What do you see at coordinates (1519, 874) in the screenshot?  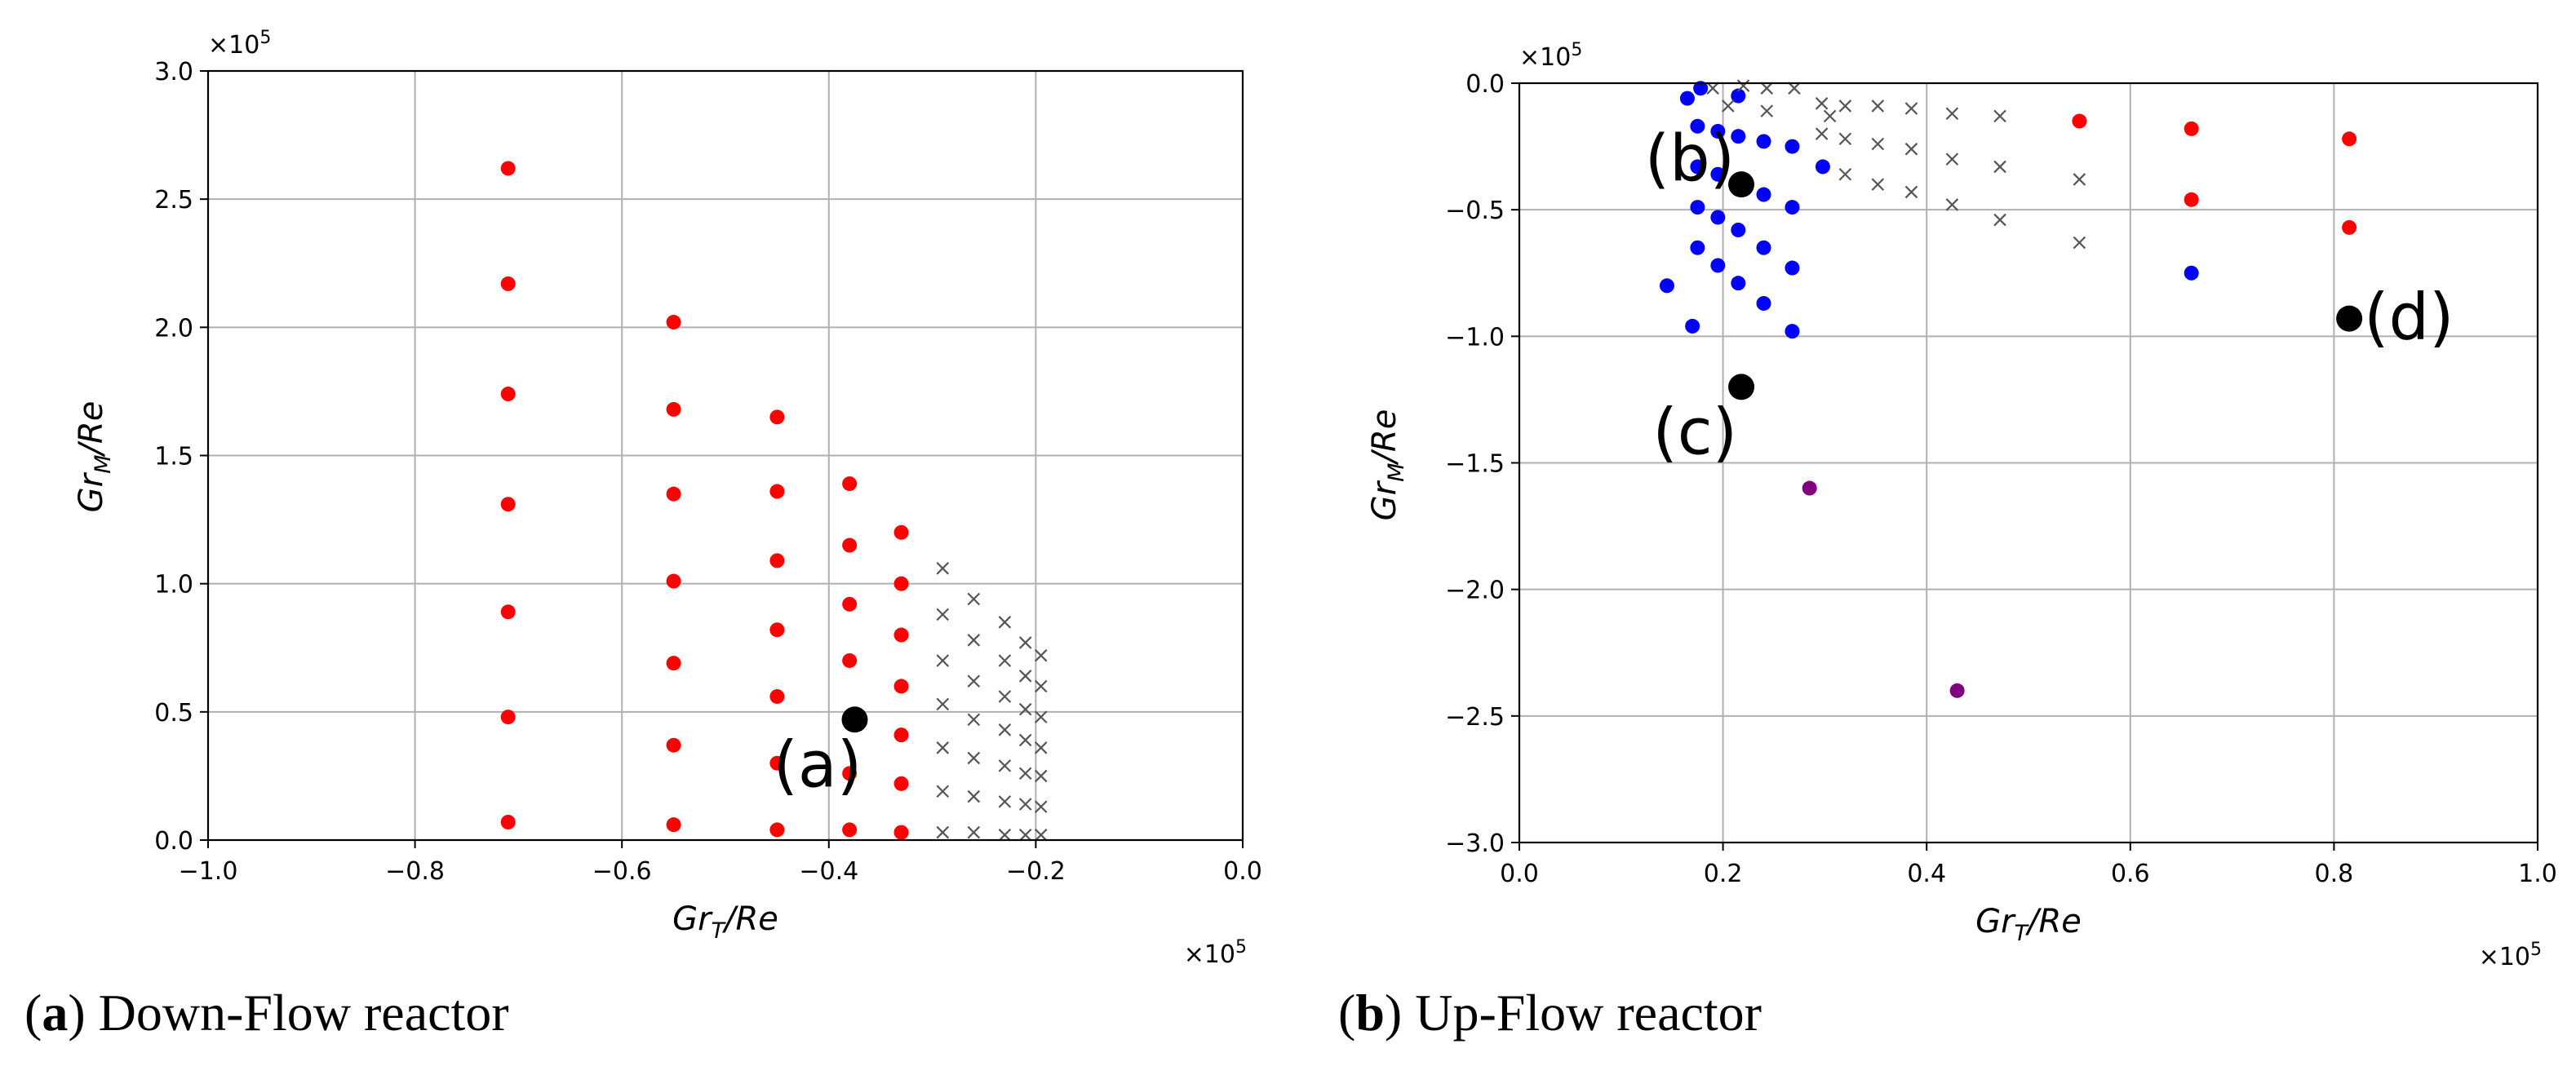 I see `x-tick-label: 0.0` at bounding box center [1519, 874].